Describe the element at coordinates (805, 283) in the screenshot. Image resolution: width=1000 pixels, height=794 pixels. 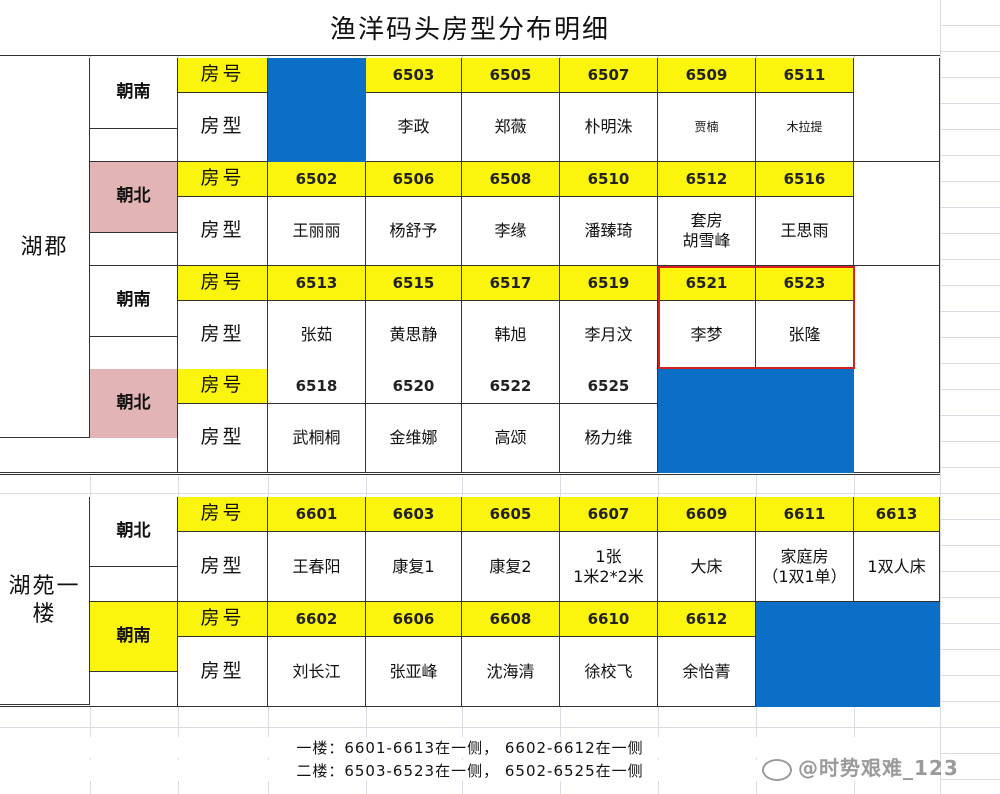
I see `room-number: 6523` at that location.